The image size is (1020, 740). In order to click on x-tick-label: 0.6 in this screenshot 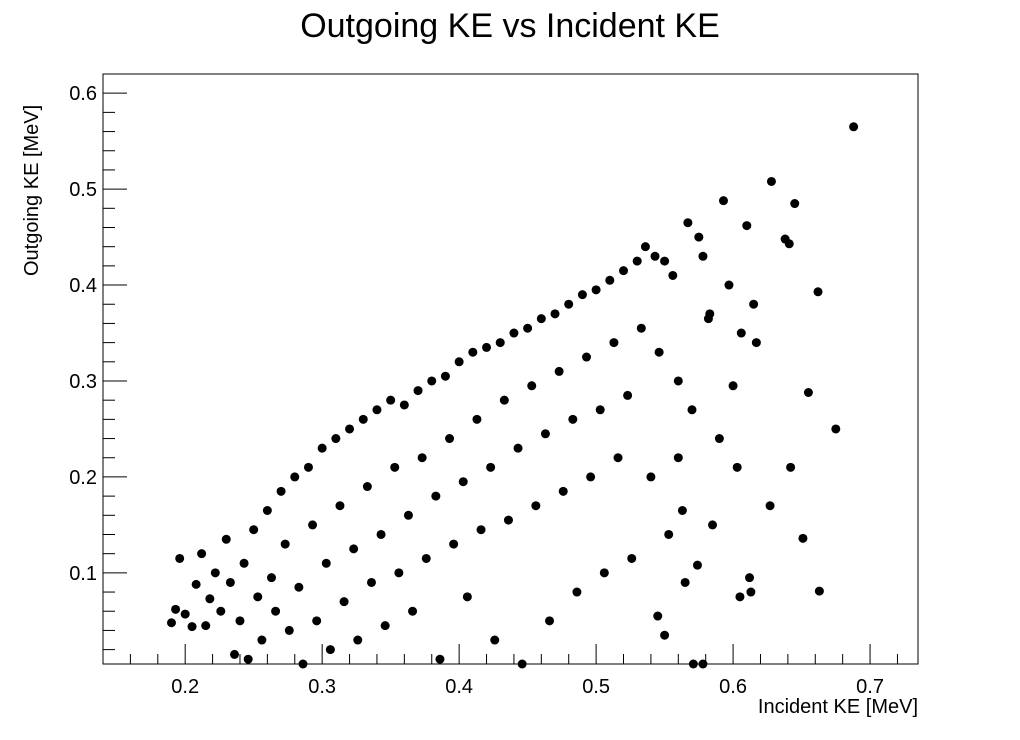, I will do `click(733, 687)`.